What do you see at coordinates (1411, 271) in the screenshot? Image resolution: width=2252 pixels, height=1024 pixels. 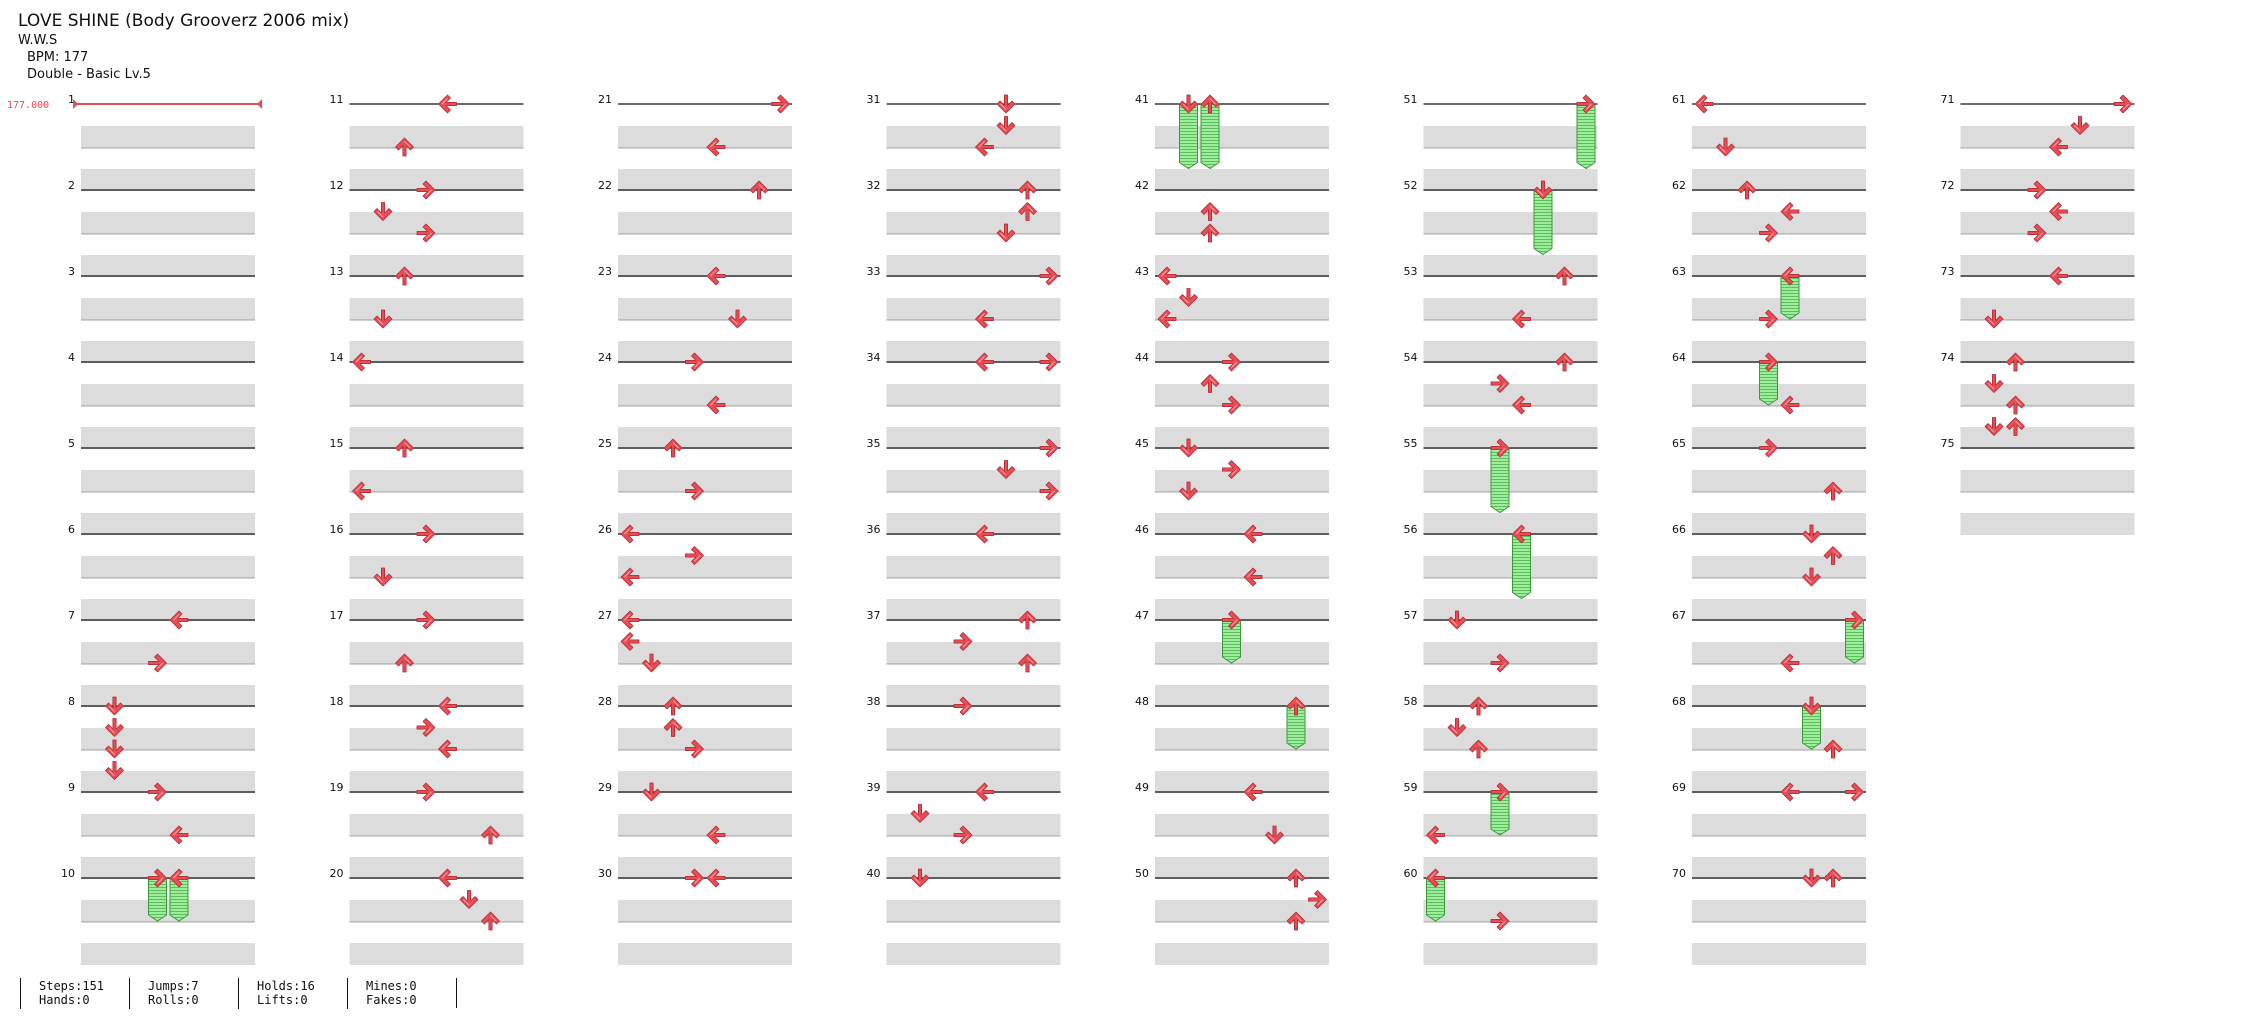 I see `measure-number: 53` at bounding box center [1411, 271].